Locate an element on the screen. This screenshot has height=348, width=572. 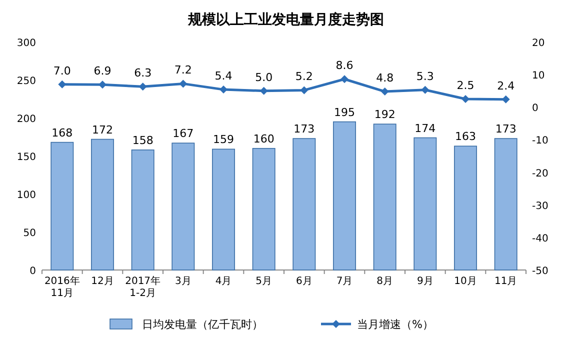
y2-tick-label: -40 is located at coordinates (540, 238).